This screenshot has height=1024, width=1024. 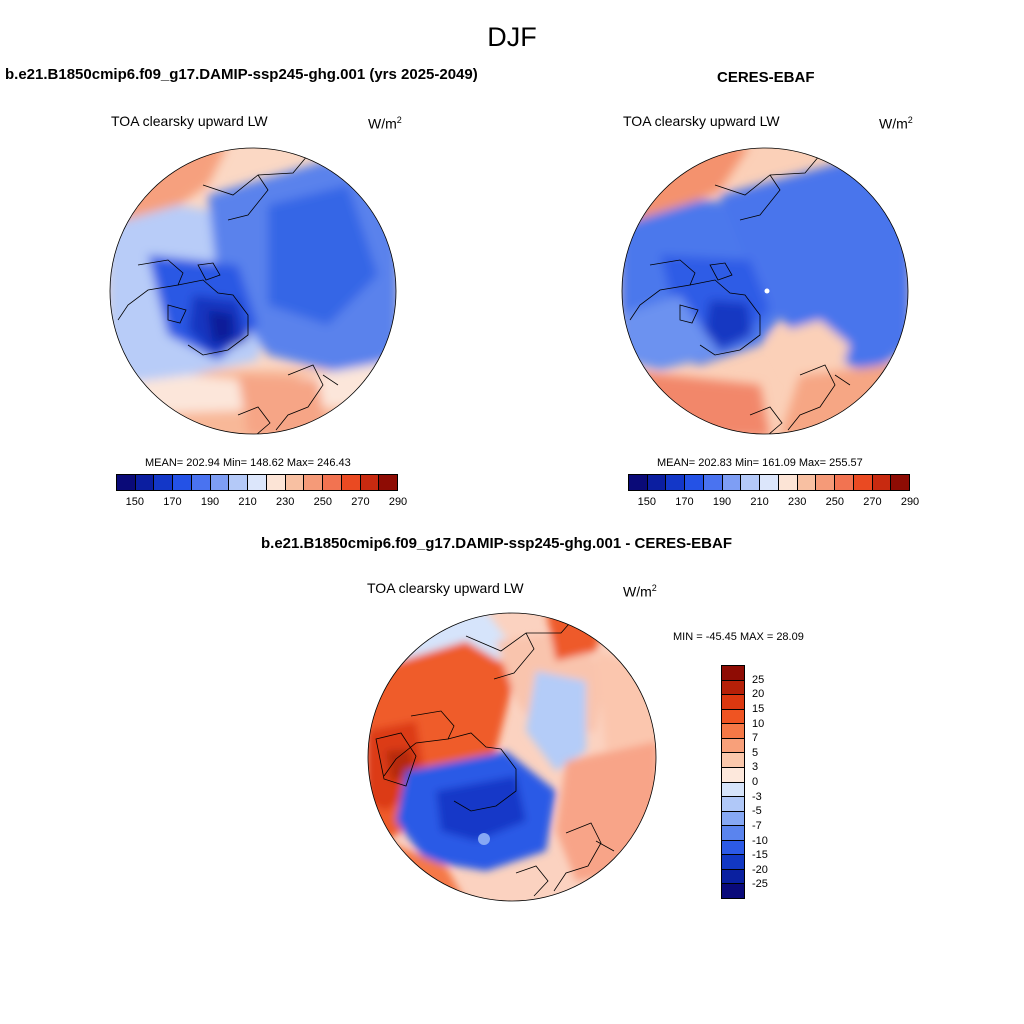 What do you see at coordinates (758, 708) in the screenshot?
I see `panel-diff-colorbar-tick-label: 15` at bounding box center [758, 708].